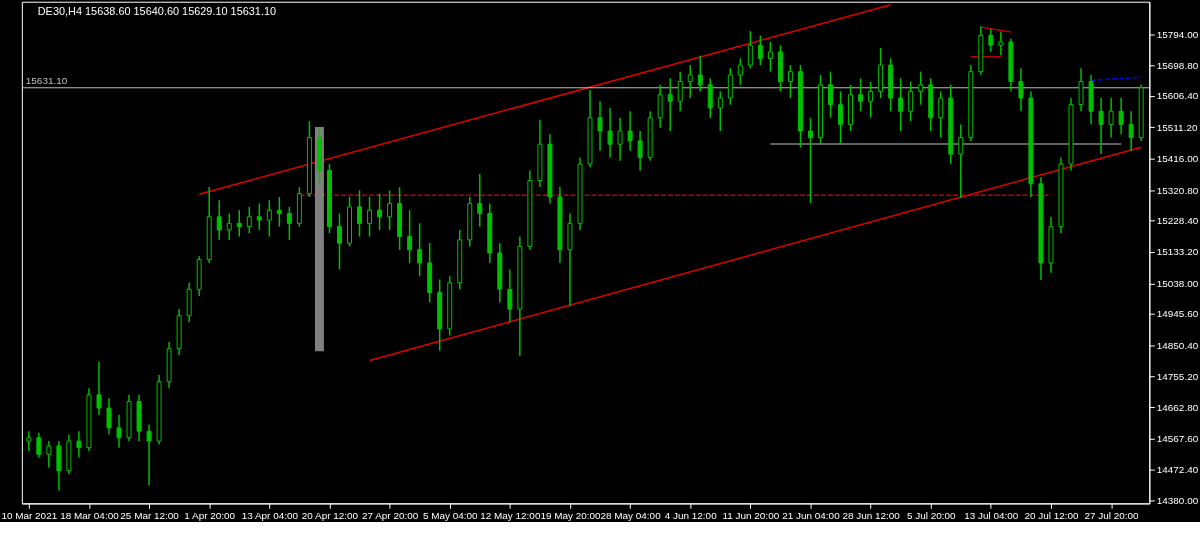 The image size is (1200, 534). Describe the element at coordinates (1177, 439) in the screenshot. I see `y-tick-label: 14567.60` at that location.